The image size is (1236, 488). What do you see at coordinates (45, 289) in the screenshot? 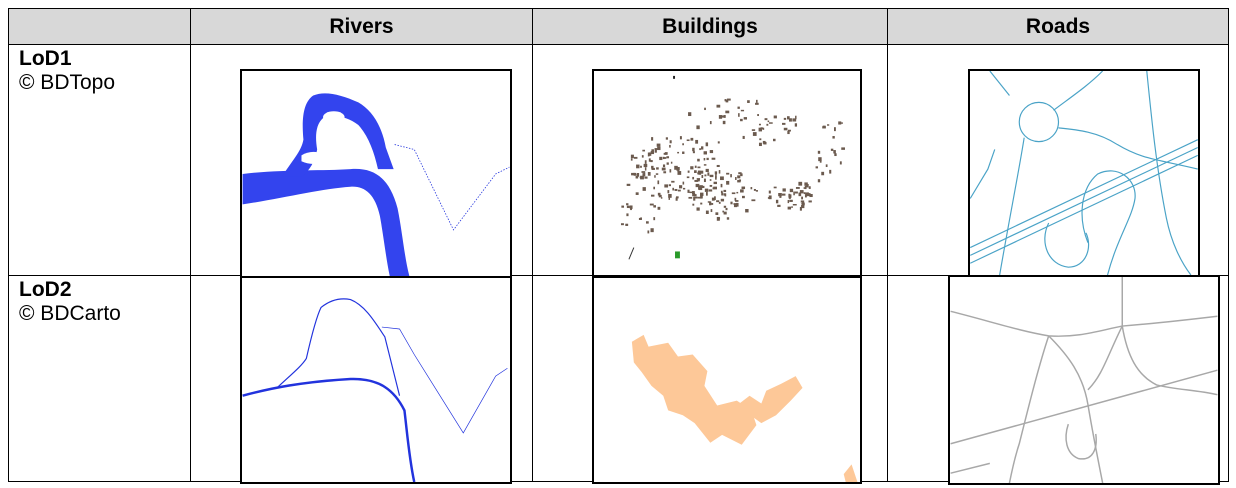
I see `lod2-label: LoD2` at bounding box center [45, 289].